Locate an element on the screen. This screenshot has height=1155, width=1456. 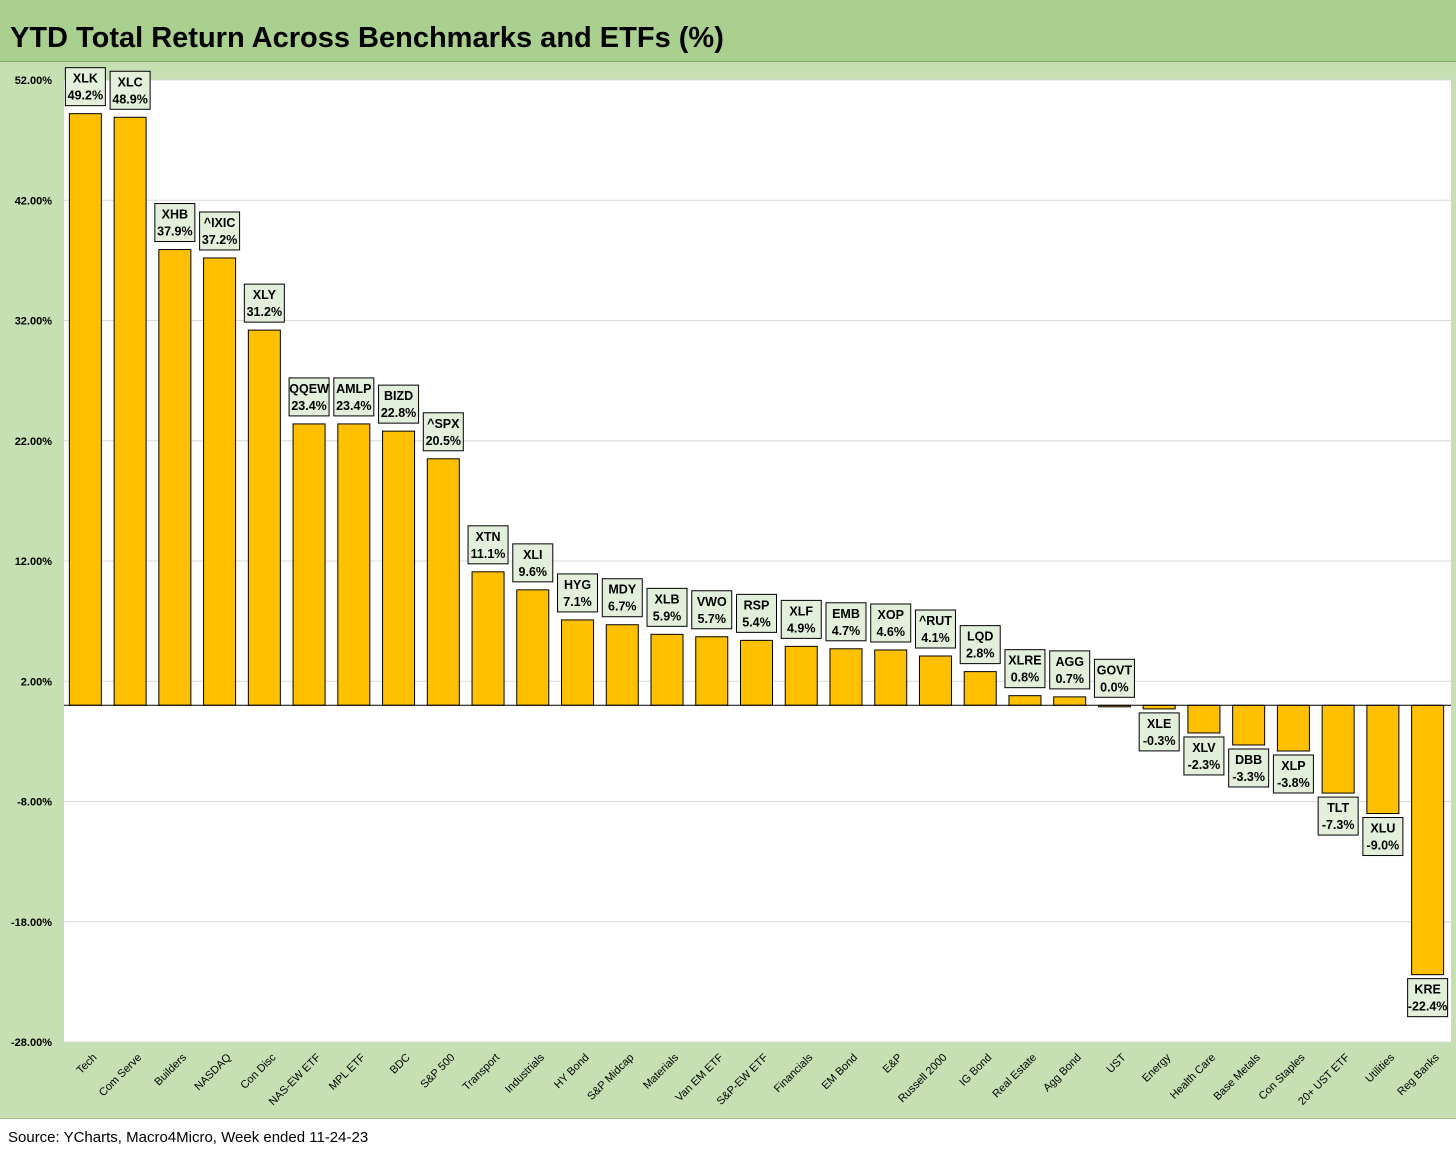
x-tick-label: Reg Banks is located at coordinates (1418, 1074).